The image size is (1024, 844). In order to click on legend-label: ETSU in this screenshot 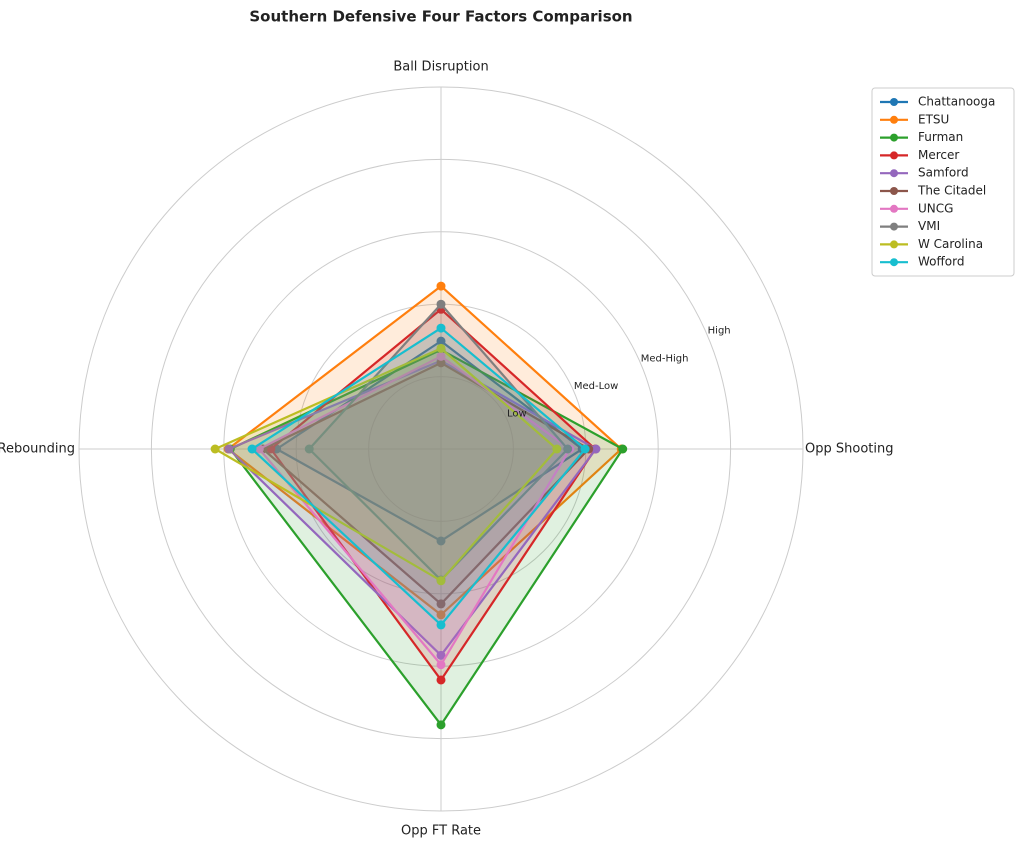, I will do `click(933, 119)`.